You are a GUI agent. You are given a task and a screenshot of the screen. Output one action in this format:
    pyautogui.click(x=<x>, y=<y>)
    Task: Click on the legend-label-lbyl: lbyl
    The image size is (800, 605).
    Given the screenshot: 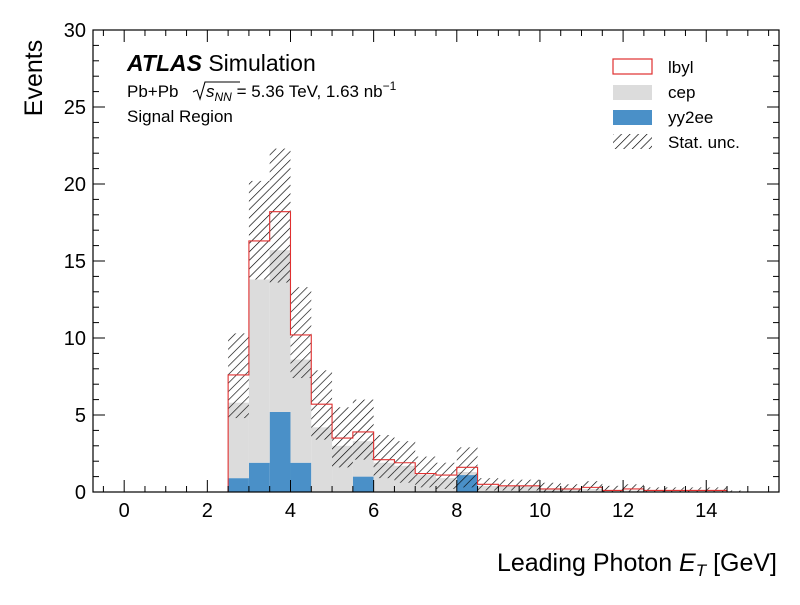 What is the action you would take?
    pyautogui.click(x=681, y=67)
    